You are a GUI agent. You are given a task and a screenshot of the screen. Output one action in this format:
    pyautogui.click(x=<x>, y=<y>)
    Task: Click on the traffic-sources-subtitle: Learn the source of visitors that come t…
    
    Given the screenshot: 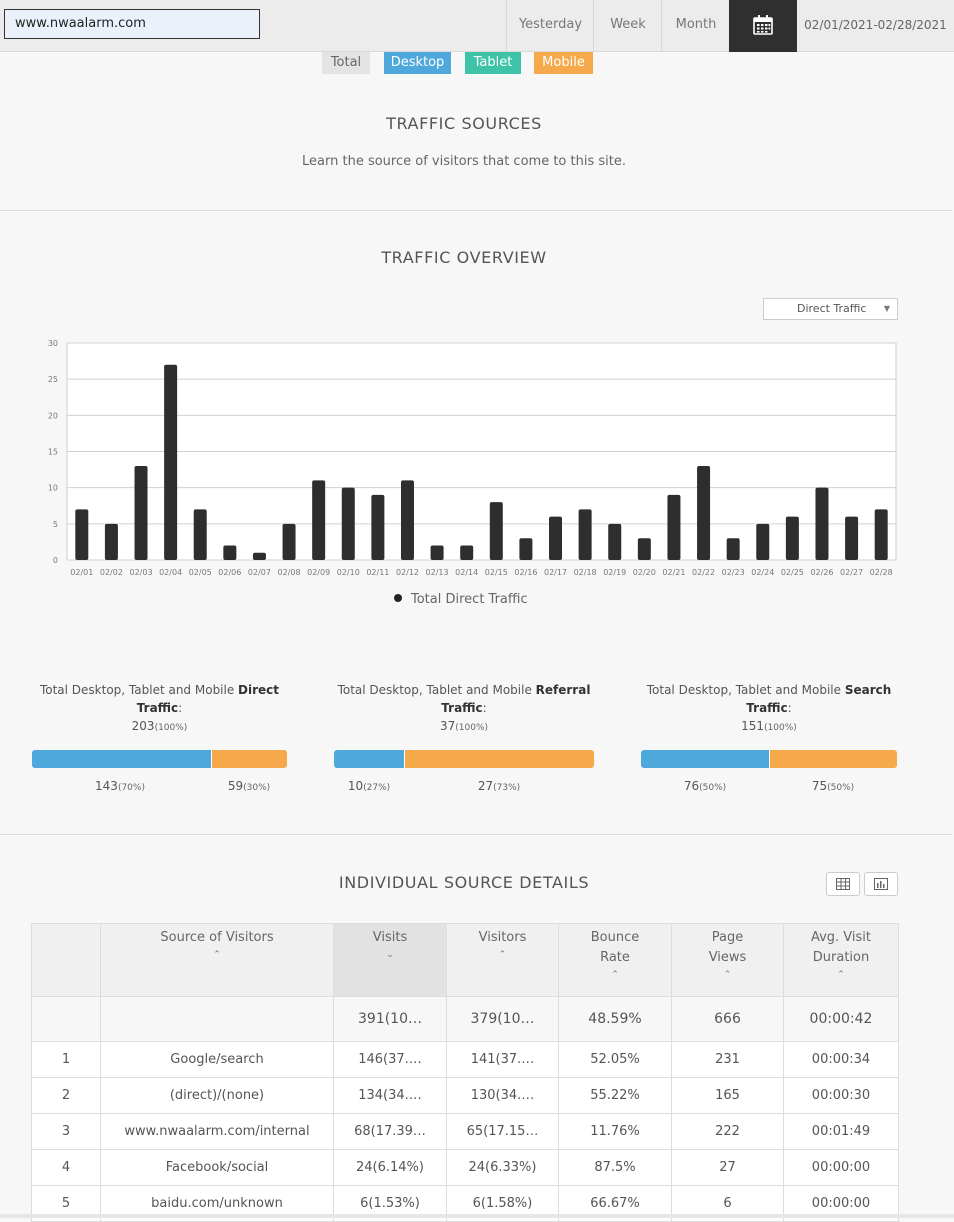 What is the action you would take?
    pyautogui.click(x=464, y=161)
    